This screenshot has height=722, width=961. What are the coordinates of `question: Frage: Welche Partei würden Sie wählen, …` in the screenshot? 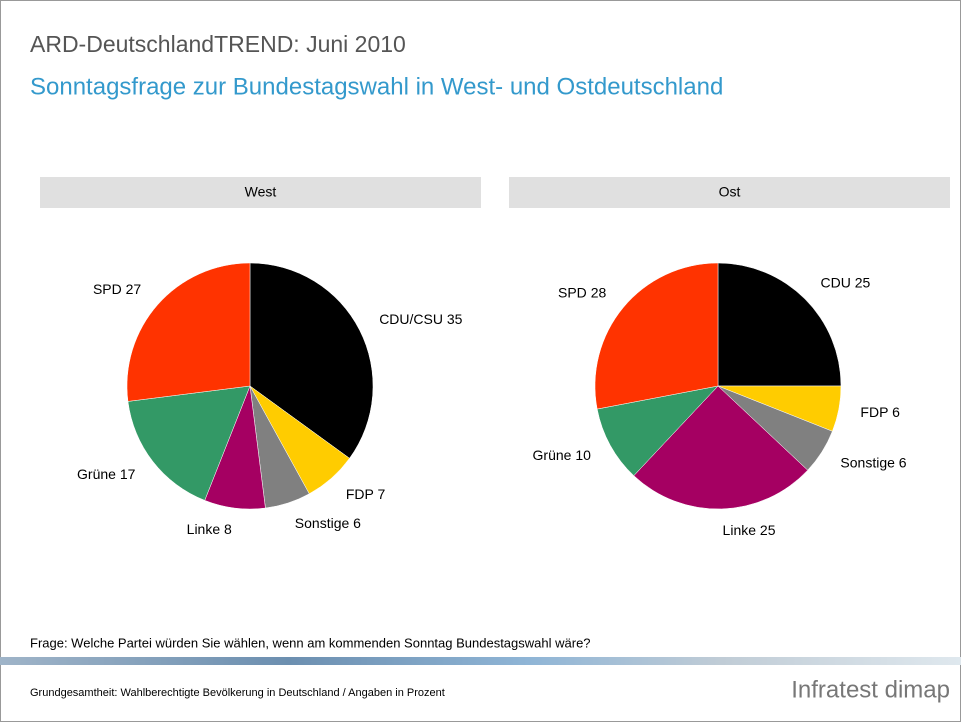 It's located at (310, 642).